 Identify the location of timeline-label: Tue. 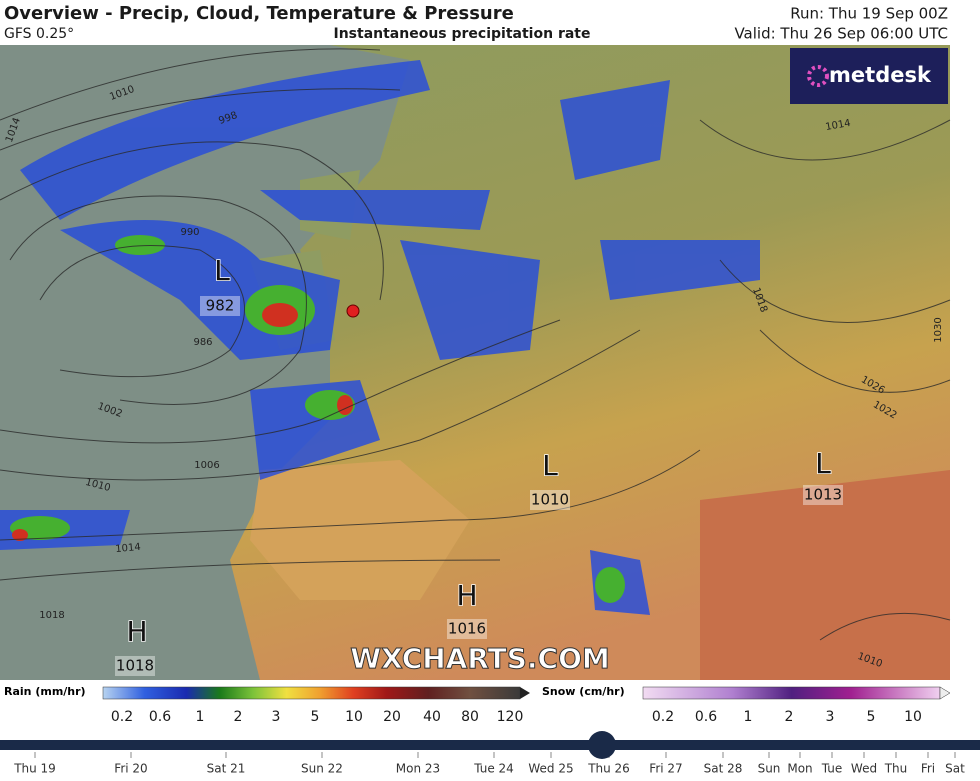
(832, 769).